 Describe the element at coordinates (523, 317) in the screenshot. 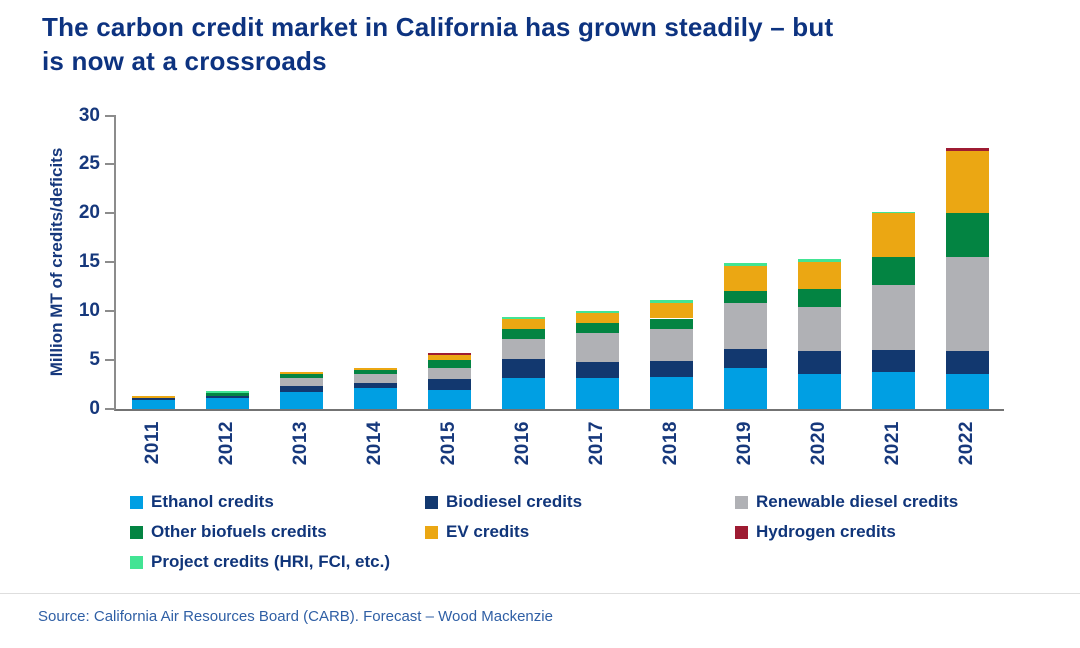

I see `bar-segment-project-2016` at that location.